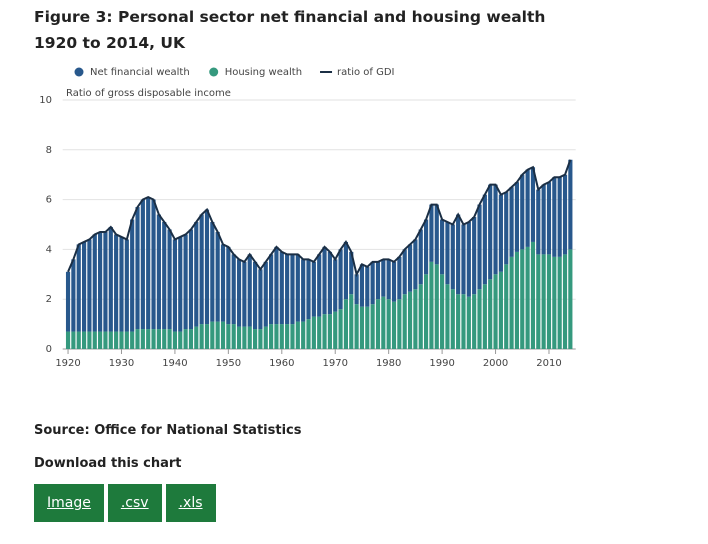 This screenshot has height=544, width=708. Describe the element at coordinates (335, 363) in the screenshot. I see `x-tick-label: 1970` at that location.